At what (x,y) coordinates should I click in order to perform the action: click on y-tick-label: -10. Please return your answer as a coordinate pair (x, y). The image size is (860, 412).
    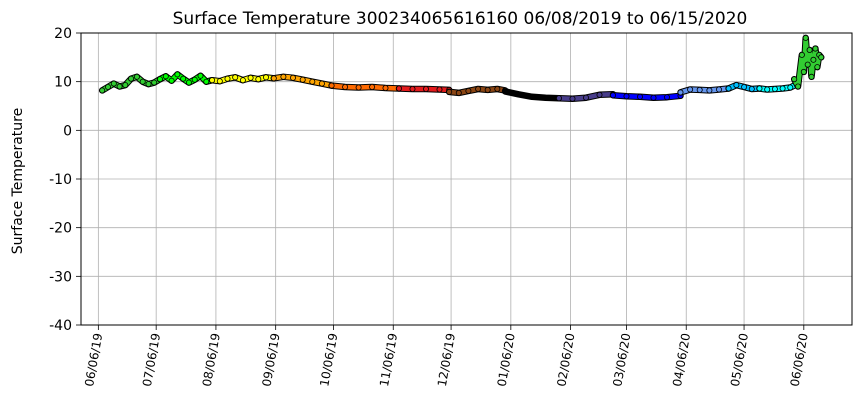
    Looking at the image, I should click on (60, 180).